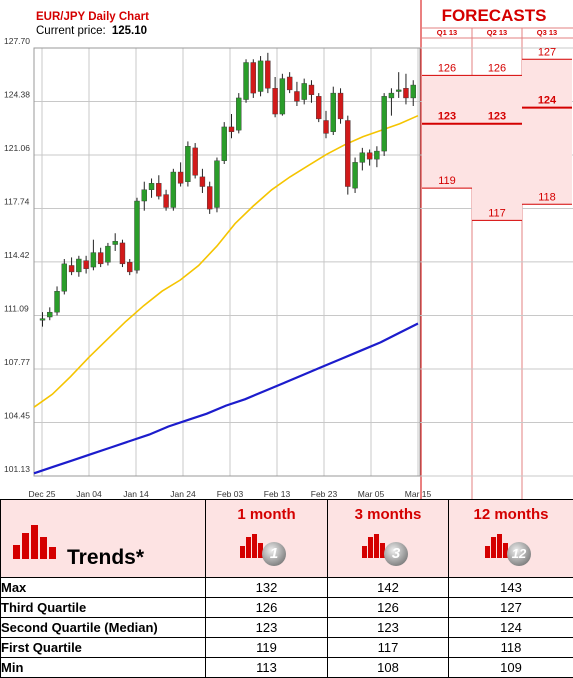  I want to click on current-price-label: Current price:, so click(71, 31).